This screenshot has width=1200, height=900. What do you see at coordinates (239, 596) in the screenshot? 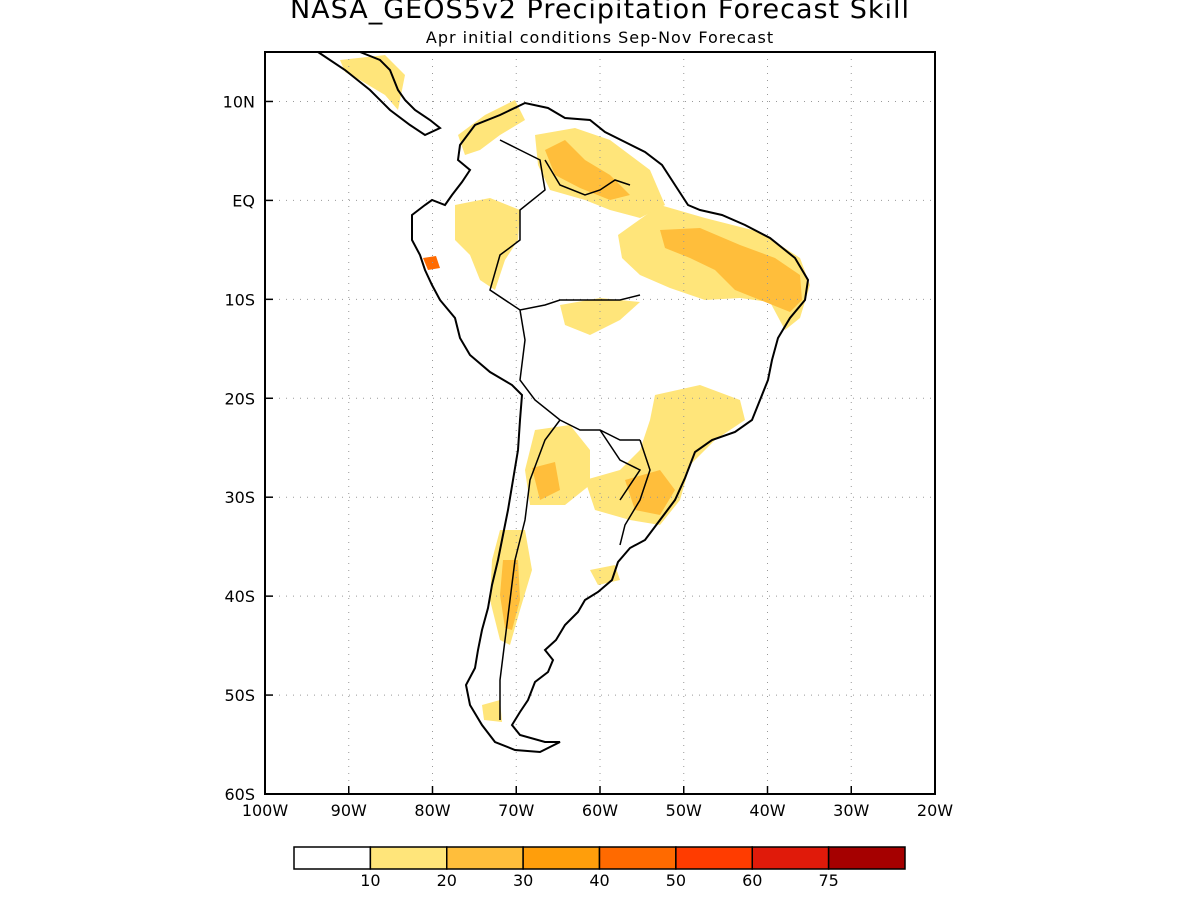
I see `lat-tick-label: 40S` at bounding box center [239, 596].